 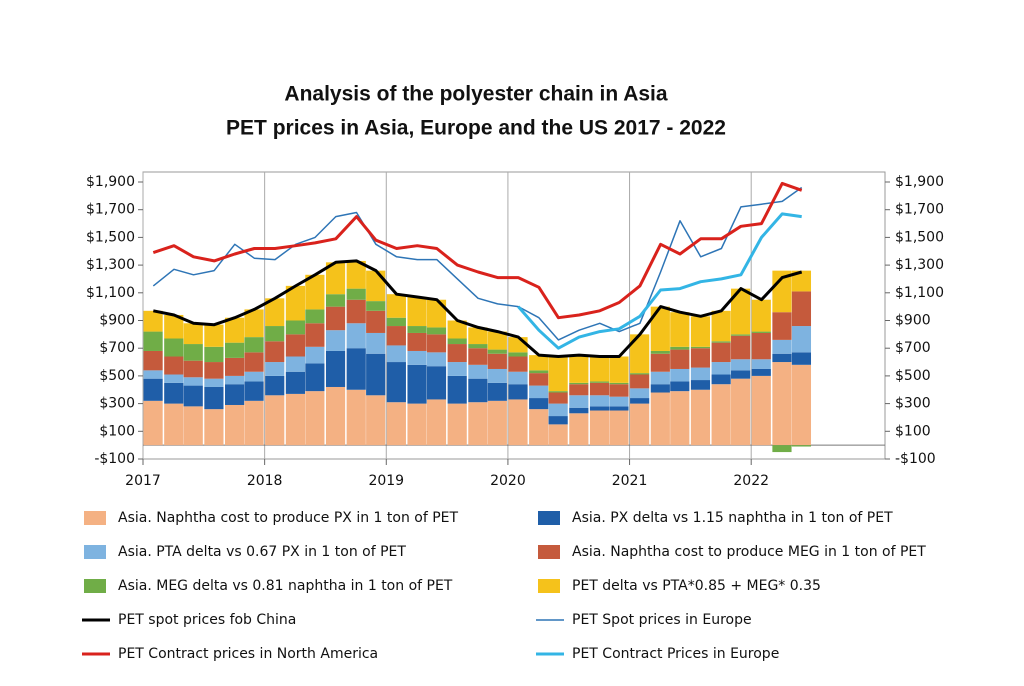 What do you see at coordinates (549, 586) in the screenshot?
I see `legend-swatch` at bounding box center [549, 586].